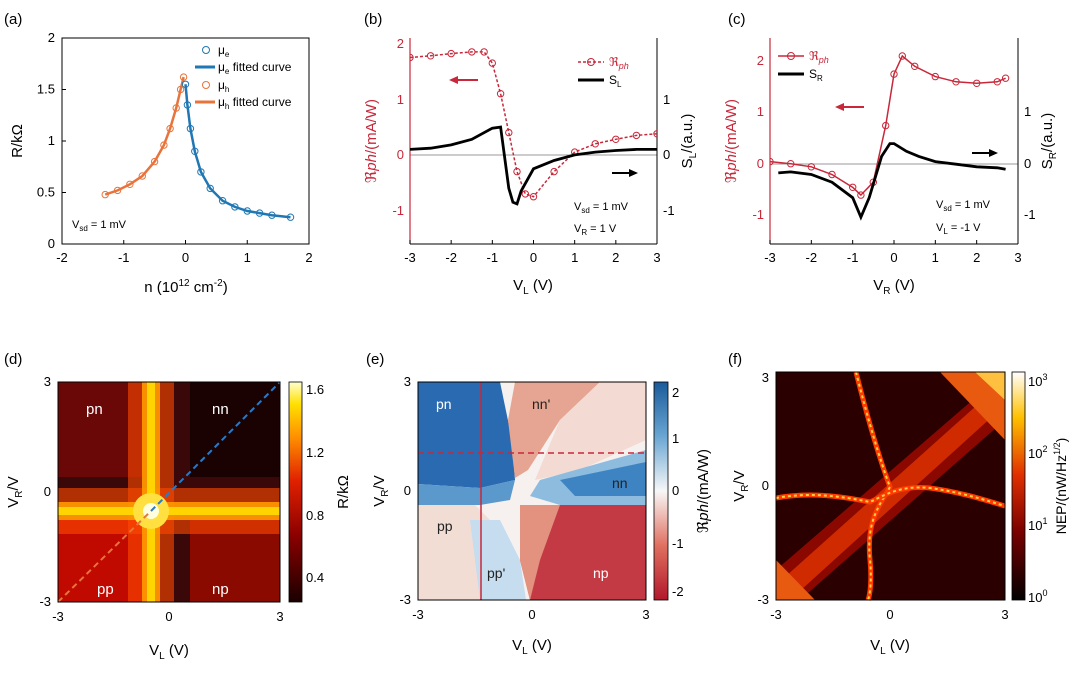  I want to click on e-ylabel: VR/V, so click(381, 490).